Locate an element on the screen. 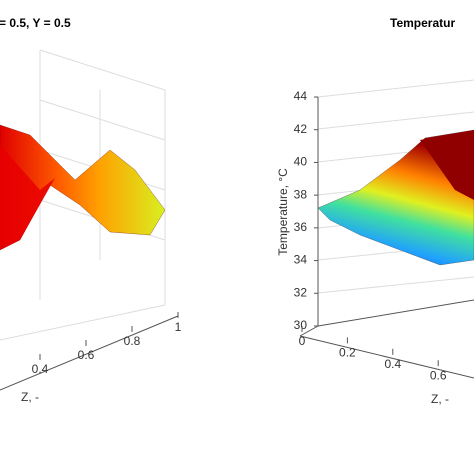 This screenshot has height=474, width=474. z-tick-label: 40 is located at coordinates (301, 162).